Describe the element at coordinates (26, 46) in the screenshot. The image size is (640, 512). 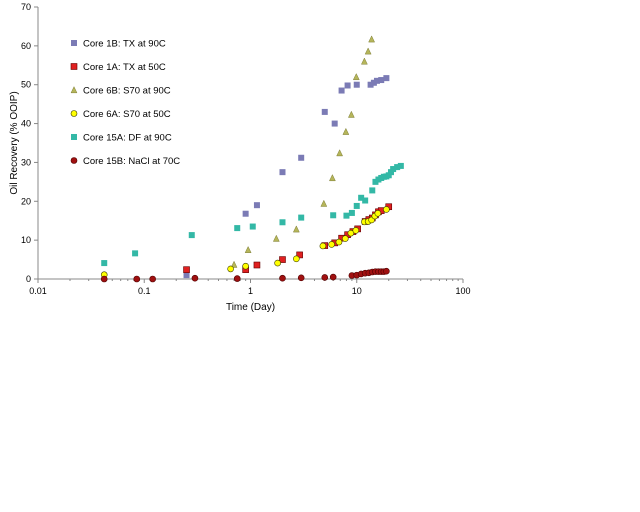
I see `y-tick-label: 60` at that location.